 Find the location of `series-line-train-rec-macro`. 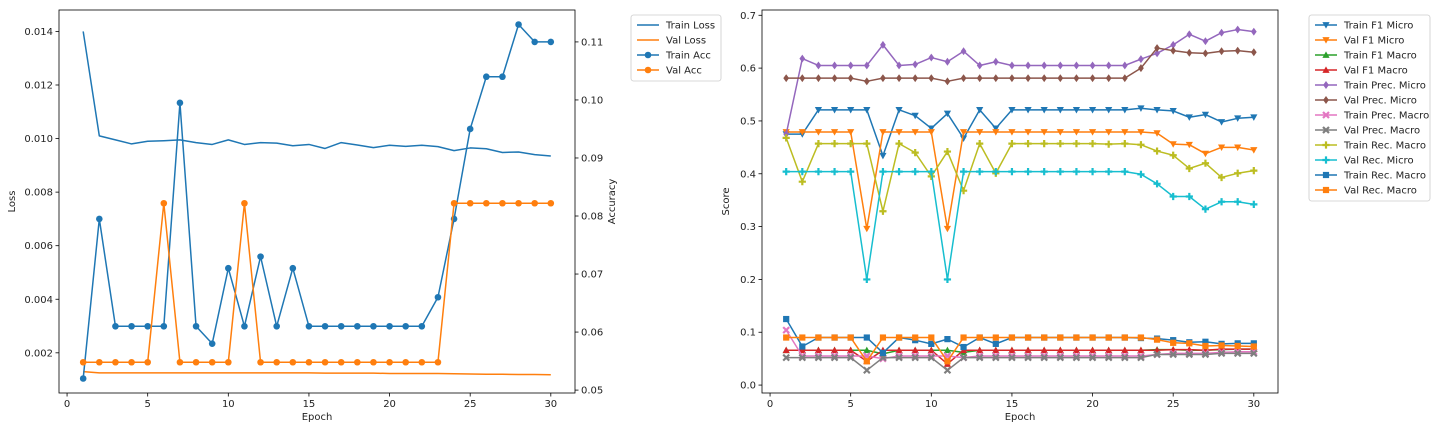

series-line-train-rec-macro is located at coordinates (1019, 175).